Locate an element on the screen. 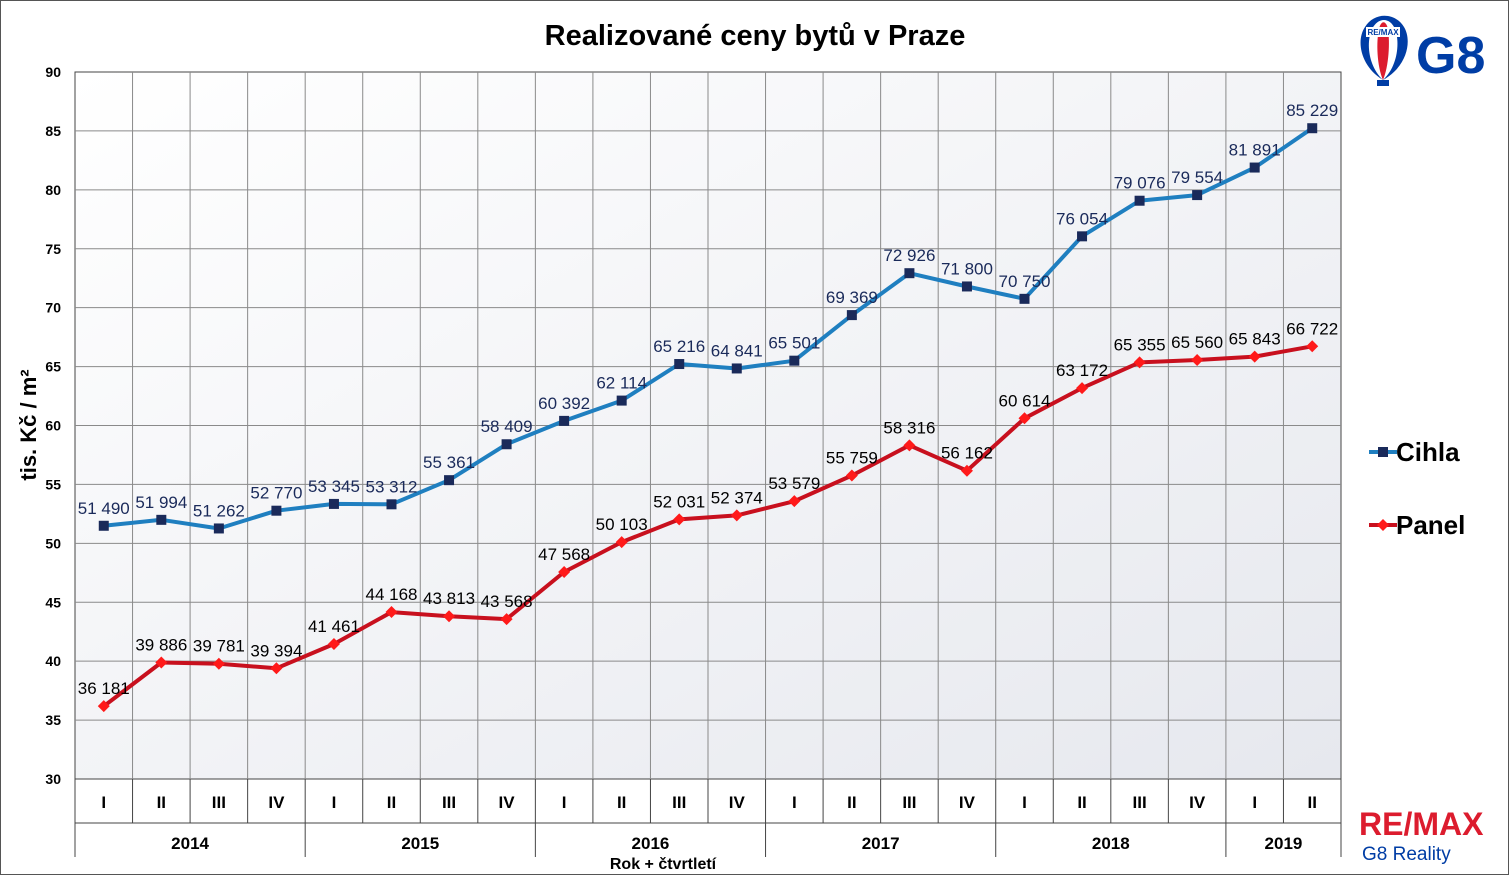 Image resolution: width=1511 pixels, height=877 pixels. data-label: 60 392 is located at coordinates (564, 403).